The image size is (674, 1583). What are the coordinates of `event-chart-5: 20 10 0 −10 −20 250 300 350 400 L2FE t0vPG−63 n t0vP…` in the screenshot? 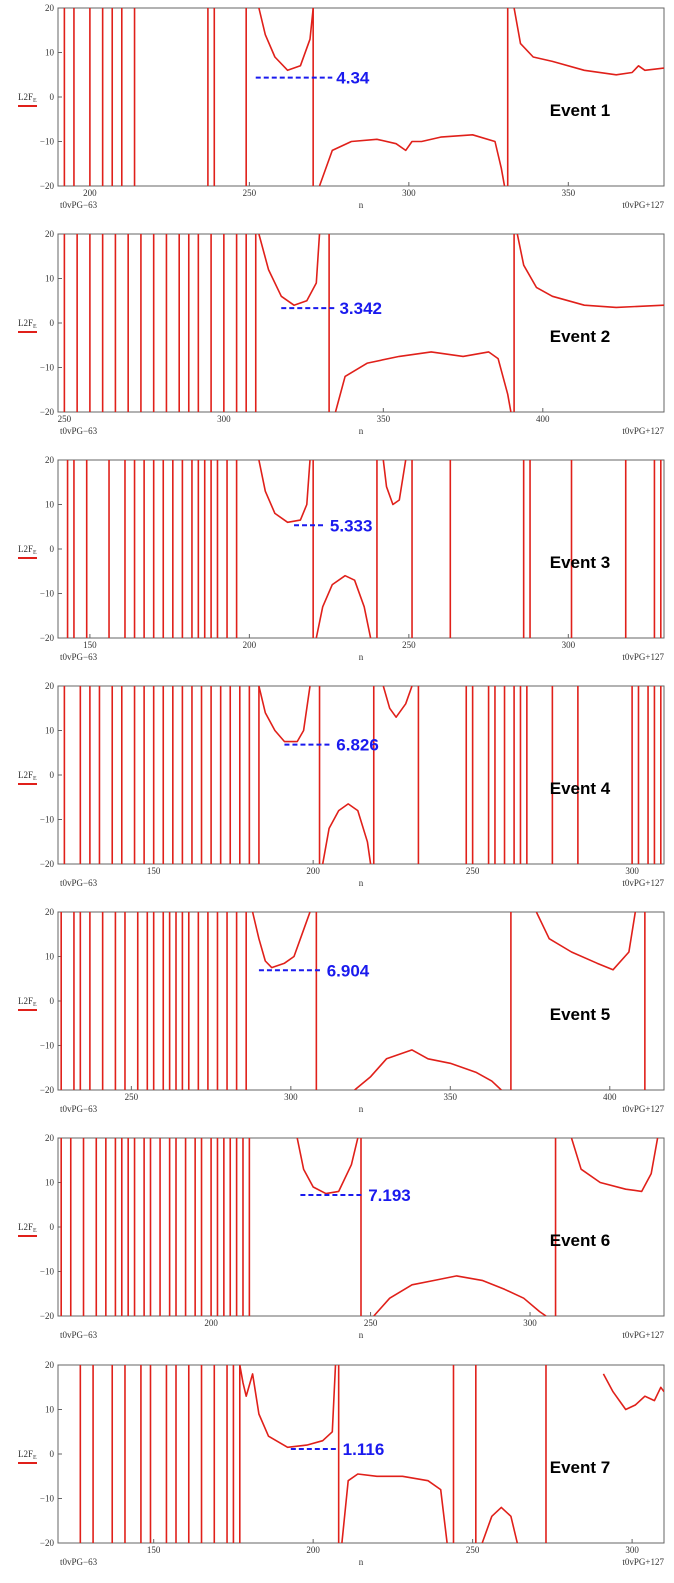 It's located at (341, 1010).